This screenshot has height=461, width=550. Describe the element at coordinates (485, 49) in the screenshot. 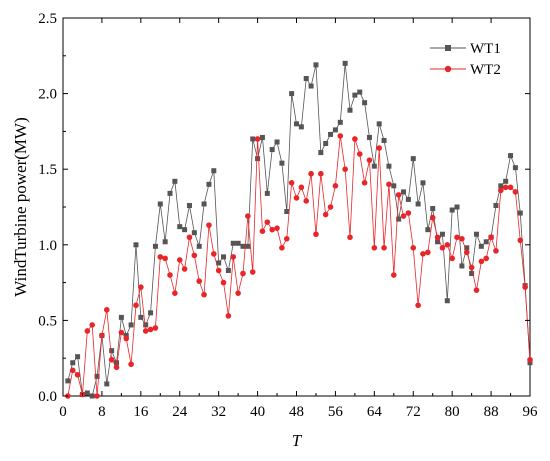

I see `legend-wt1-label: WT1` at that location.